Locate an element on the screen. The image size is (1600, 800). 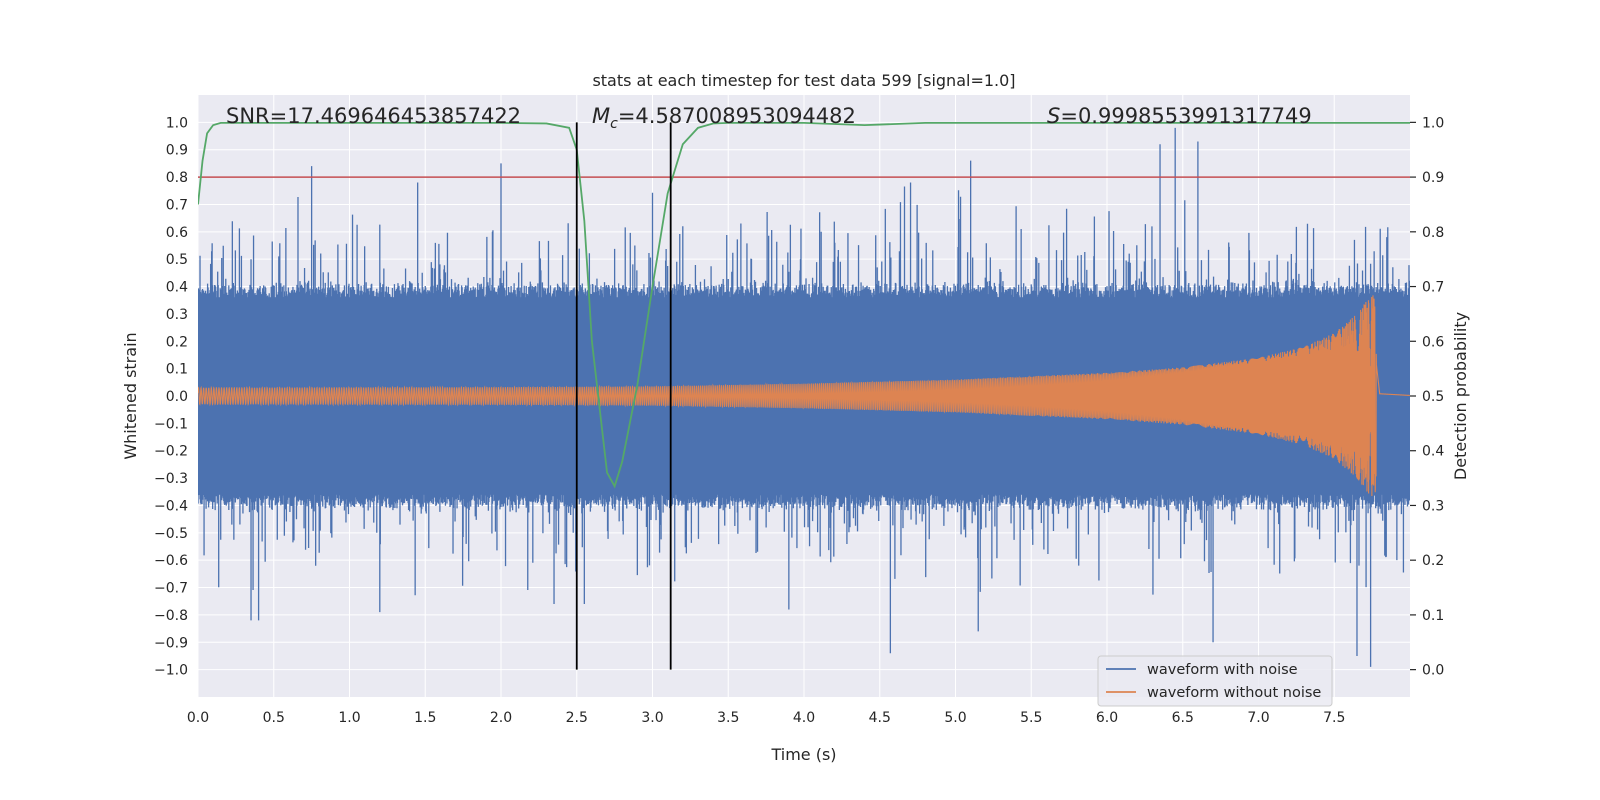
x-tick-label: 4.0 is located at coordinates (804, 718).